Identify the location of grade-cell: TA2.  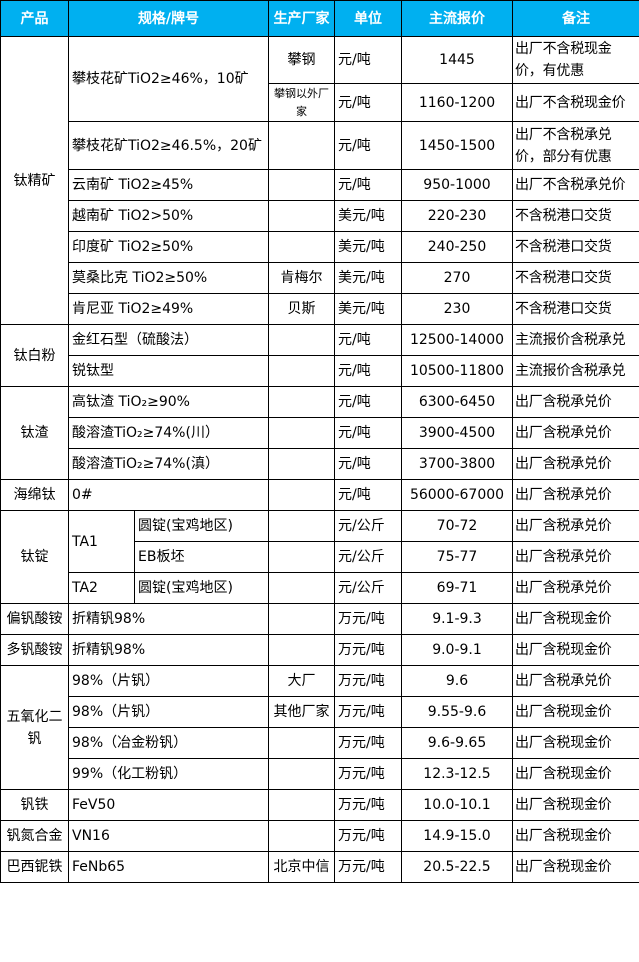
(101, 588).